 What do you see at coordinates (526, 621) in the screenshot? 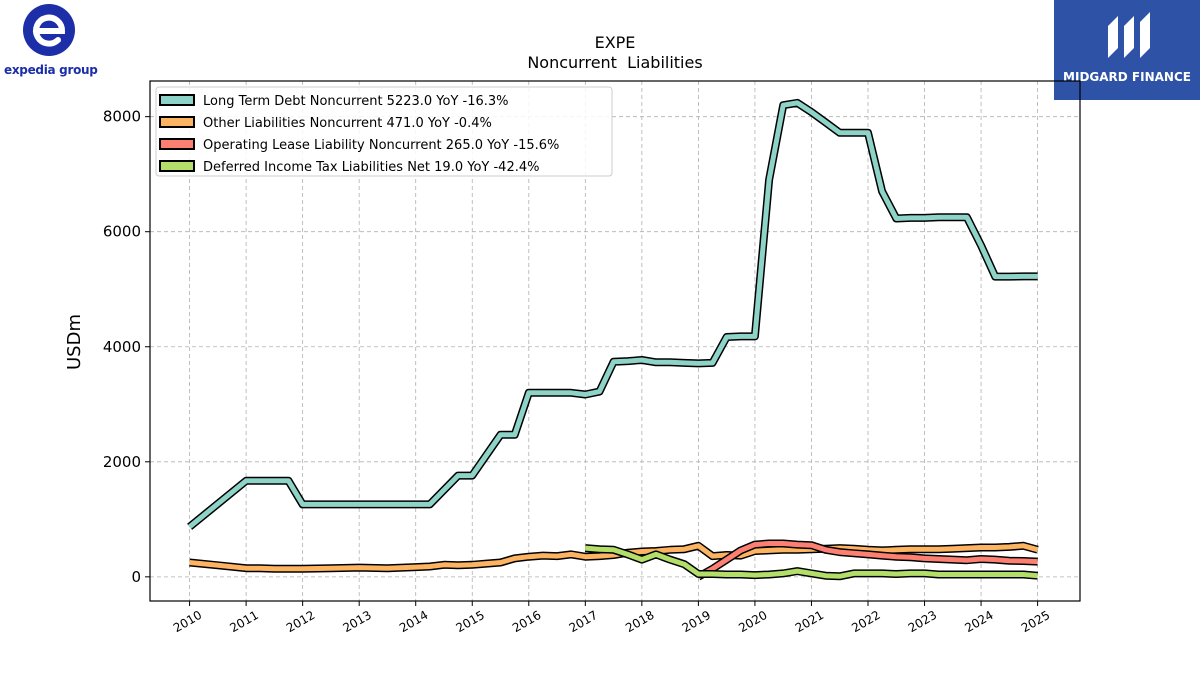
I see `x-tick-label: 2016` at bounding box center [526, 621].